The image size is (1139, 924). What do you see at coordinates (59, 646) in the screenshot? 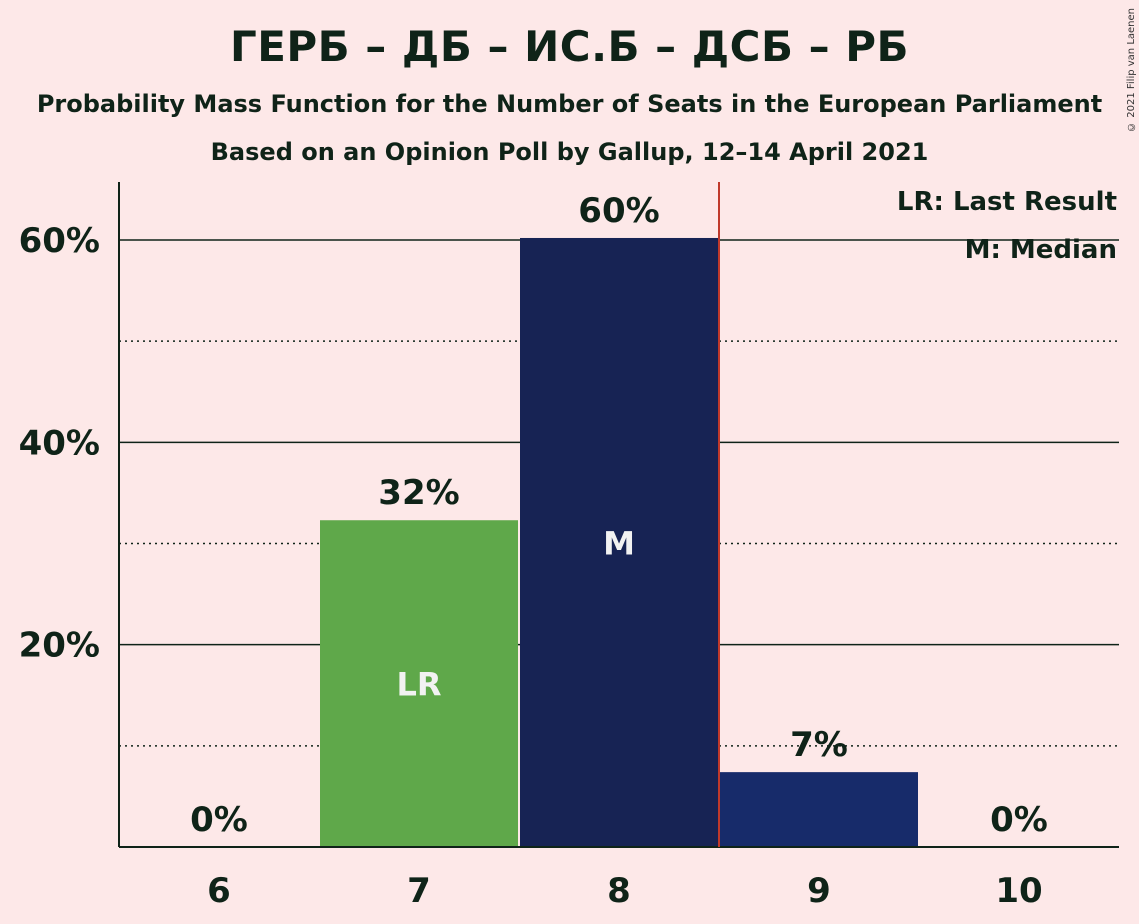
I see `y-tick-label: 20%` at bounding box center [59, 646].